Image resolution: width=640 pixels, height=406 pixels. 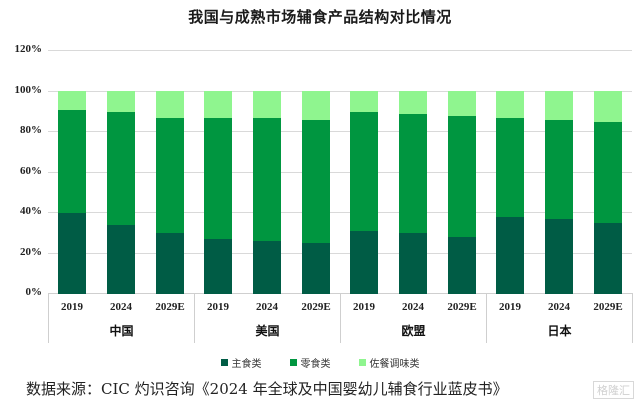 I want to click on group-label: 欧盟, so click(x=413, y=331).